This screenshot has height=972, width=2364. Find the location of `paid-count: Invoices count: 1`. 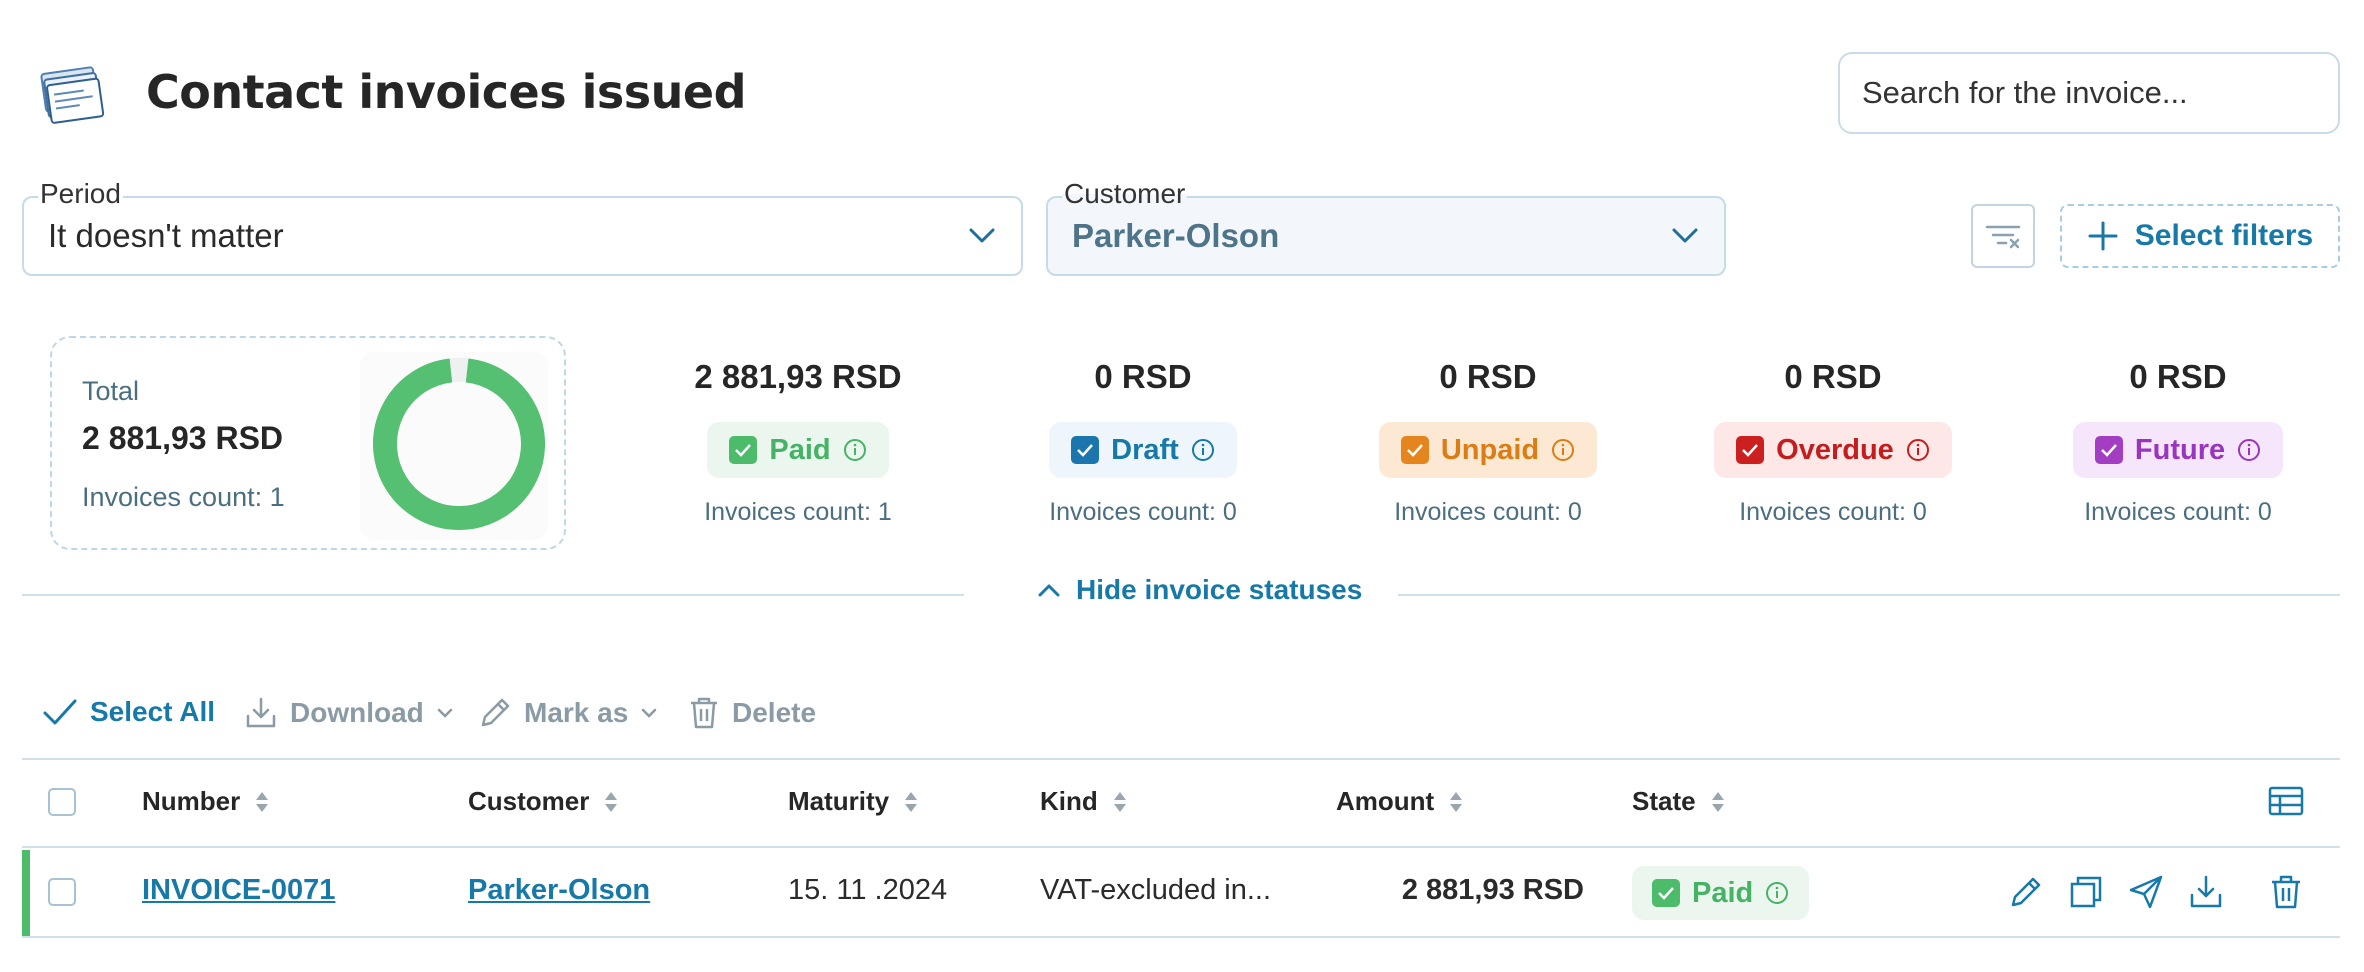

paid-count: Invoices count: 1 is located at coordinates (798, 512).